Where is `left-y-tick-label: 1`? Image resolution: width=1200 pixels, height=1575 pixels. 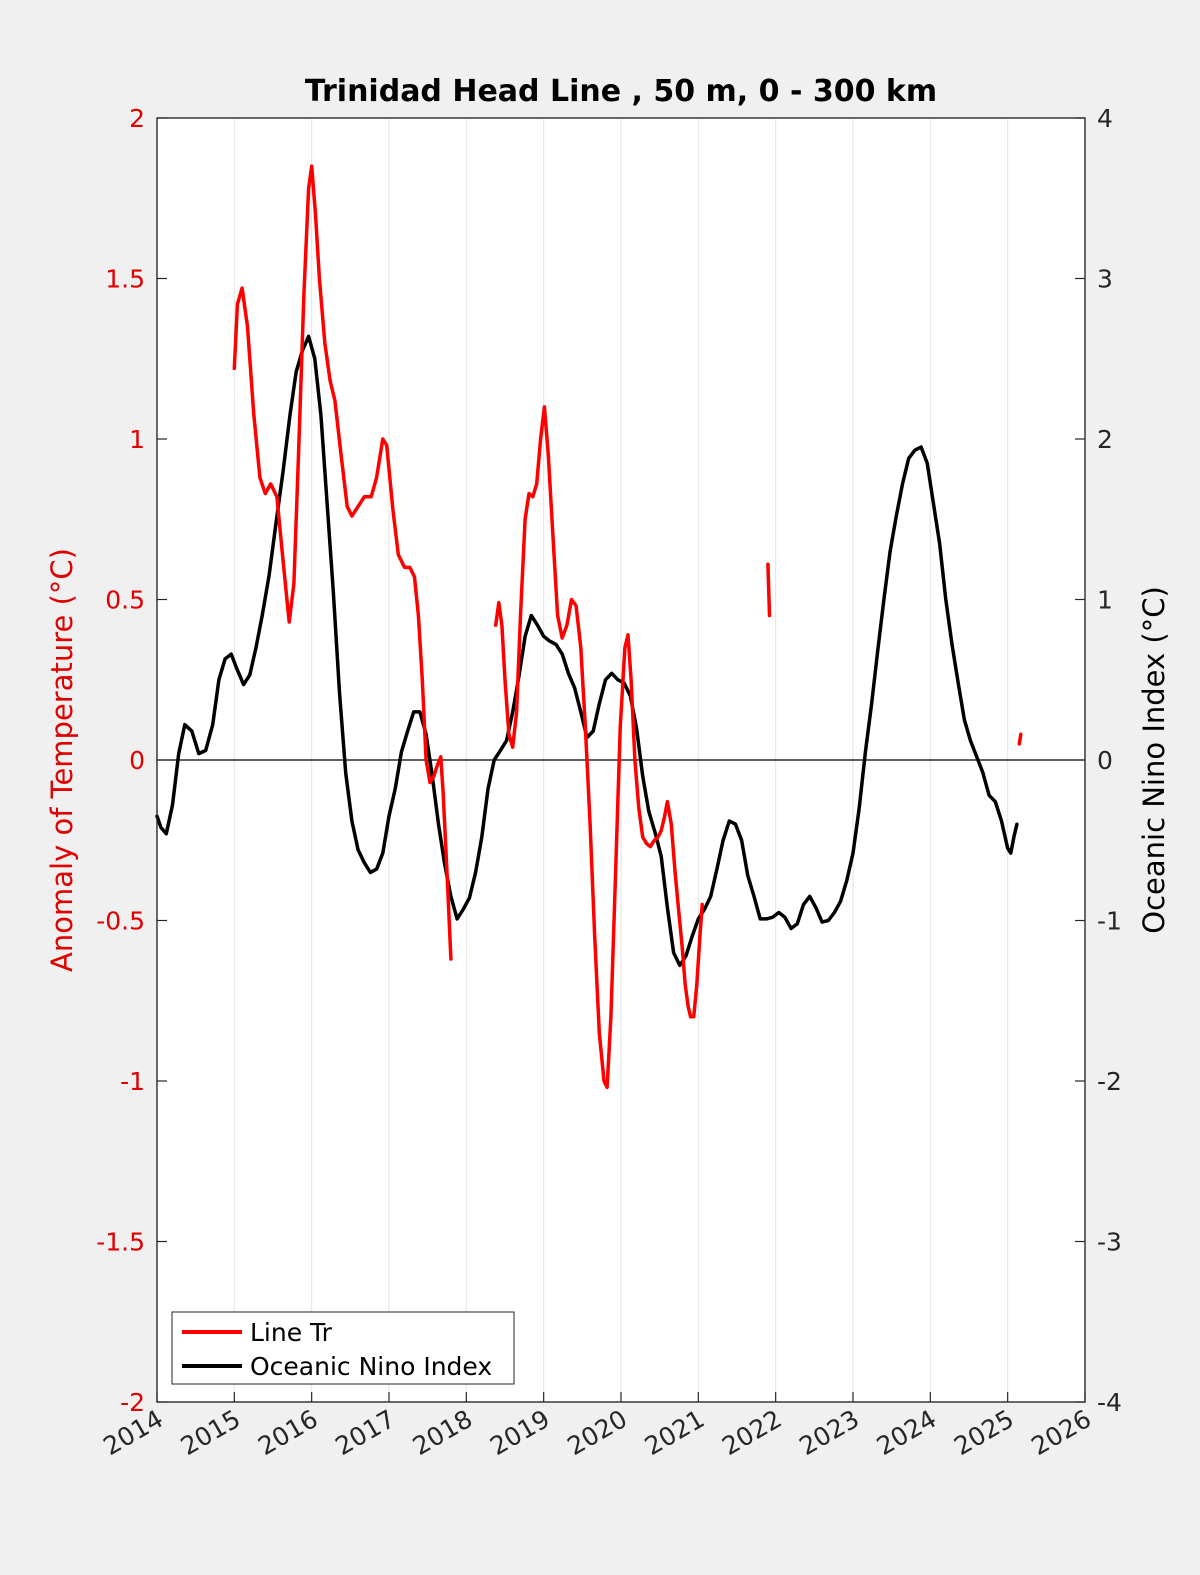 left-y-tick-label: 1 is located at coordinates (137, 439).